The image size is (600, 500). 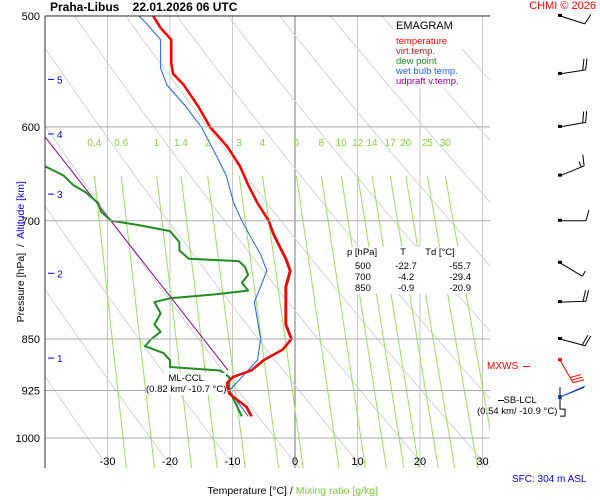 I want to click on temperature-tick-label: 30, so click(x=482, y=462).